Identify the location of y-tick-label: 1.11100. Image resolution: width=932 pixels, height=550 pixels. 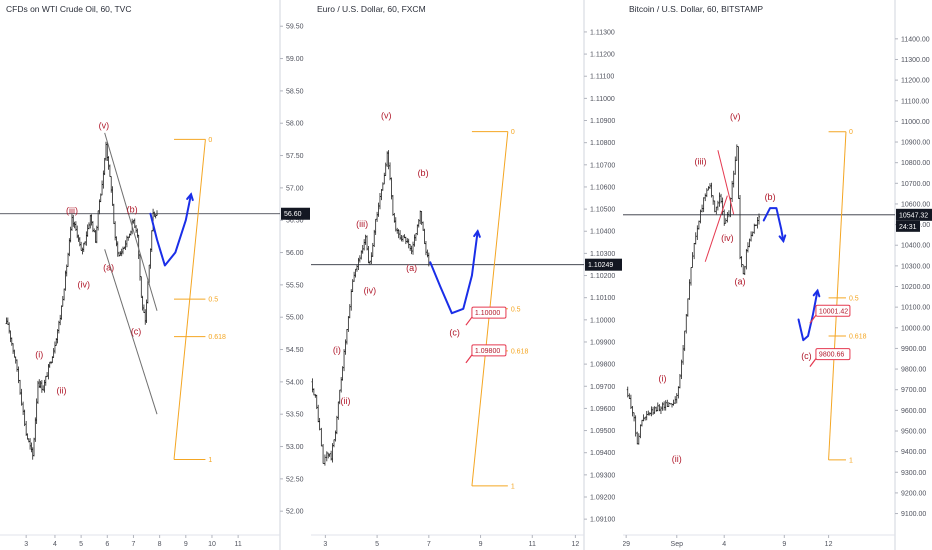
(602, 77).